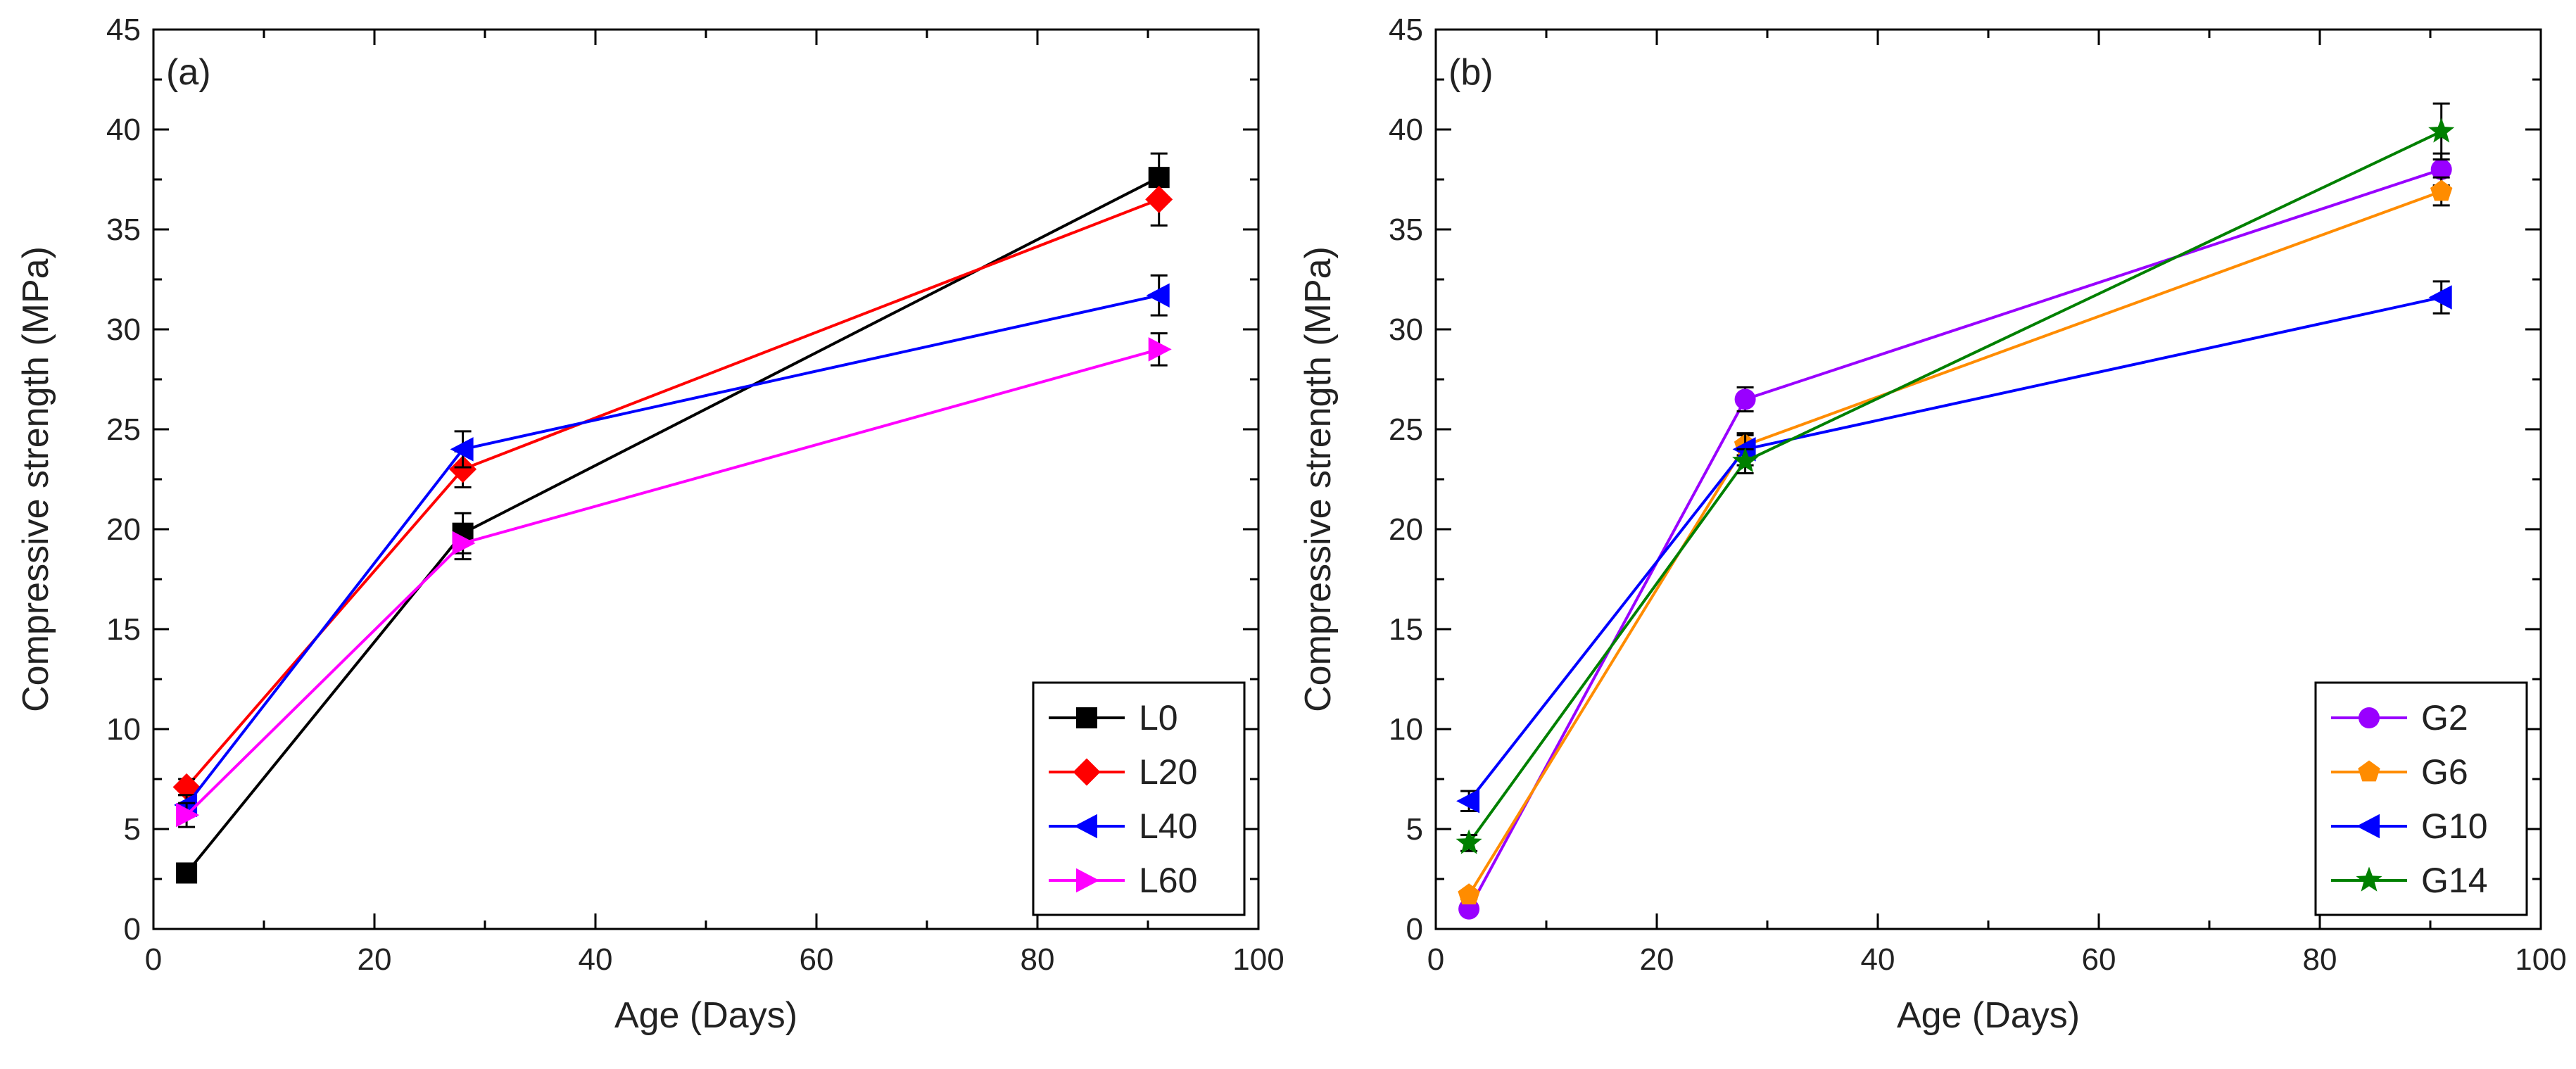  What do you see at coordinates (1087, 772) in the screenshot?
I see `legend-marker-L20` at bounding box center [1087, 772].